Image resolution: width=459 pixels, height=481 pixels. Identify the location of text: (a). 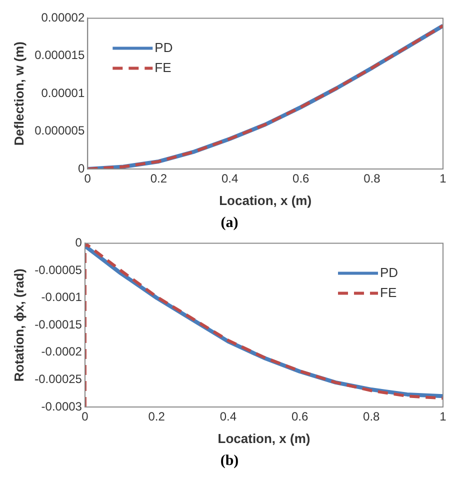
(230, 223).